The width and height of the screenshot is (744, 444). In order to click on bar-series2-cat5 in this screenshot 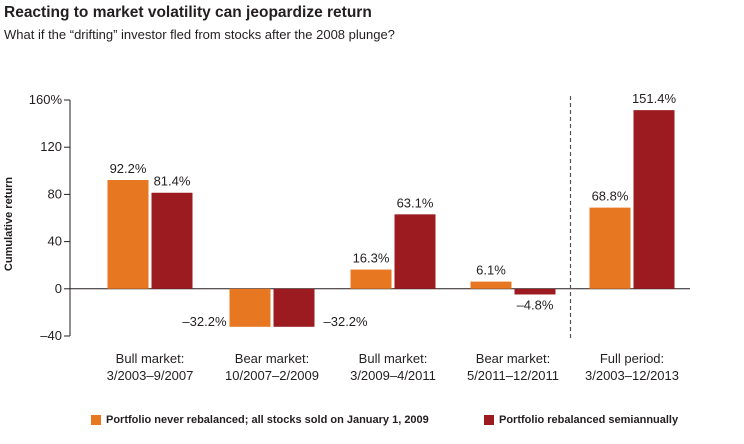, I will do `click(654, 199)`.